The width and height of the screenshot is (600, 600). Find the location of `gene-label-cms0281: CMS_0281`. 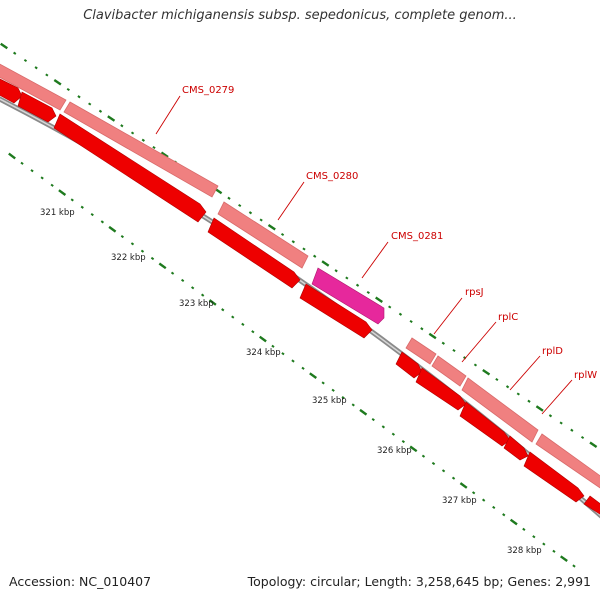

gene-label-cms0281: CMS_0281 is located at coordinates (417, 236).